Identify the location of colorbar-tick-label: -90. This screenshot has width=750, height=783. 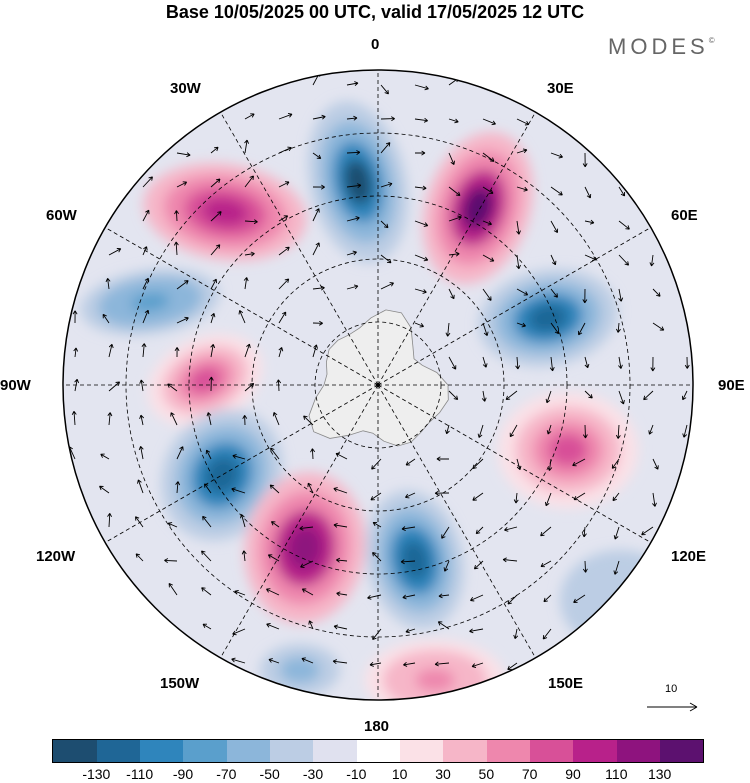
(183, 774).